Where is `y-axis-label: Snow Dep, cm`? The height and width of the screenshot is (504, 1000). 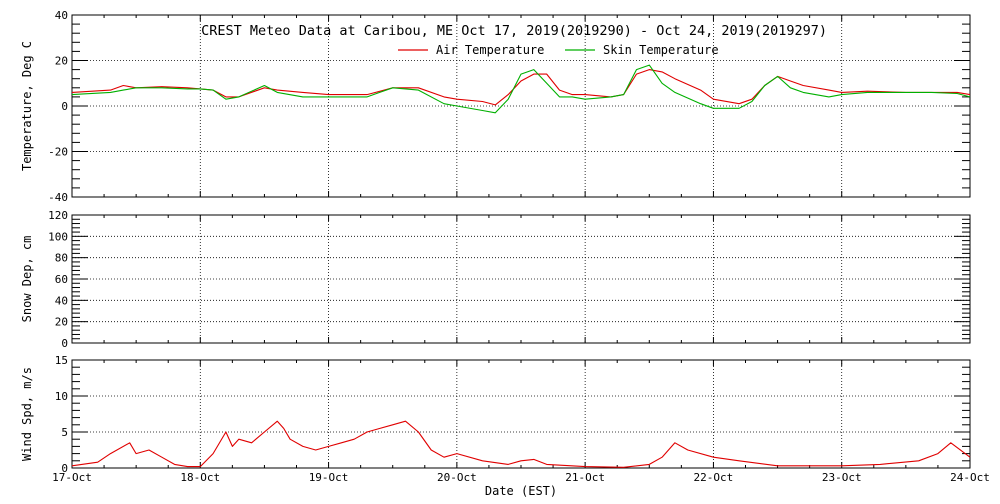
y-axis-label: Snow Dep, cm is located at coordinates (27, 279).